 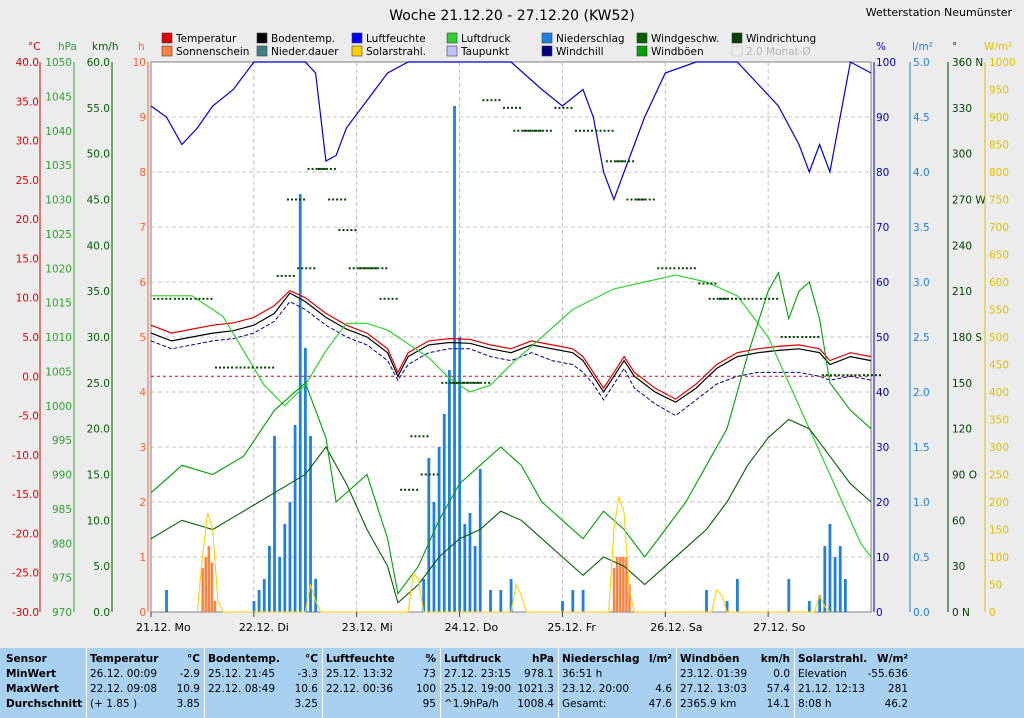 I want to click on stats-value: 281, so click(x=897, y=689).